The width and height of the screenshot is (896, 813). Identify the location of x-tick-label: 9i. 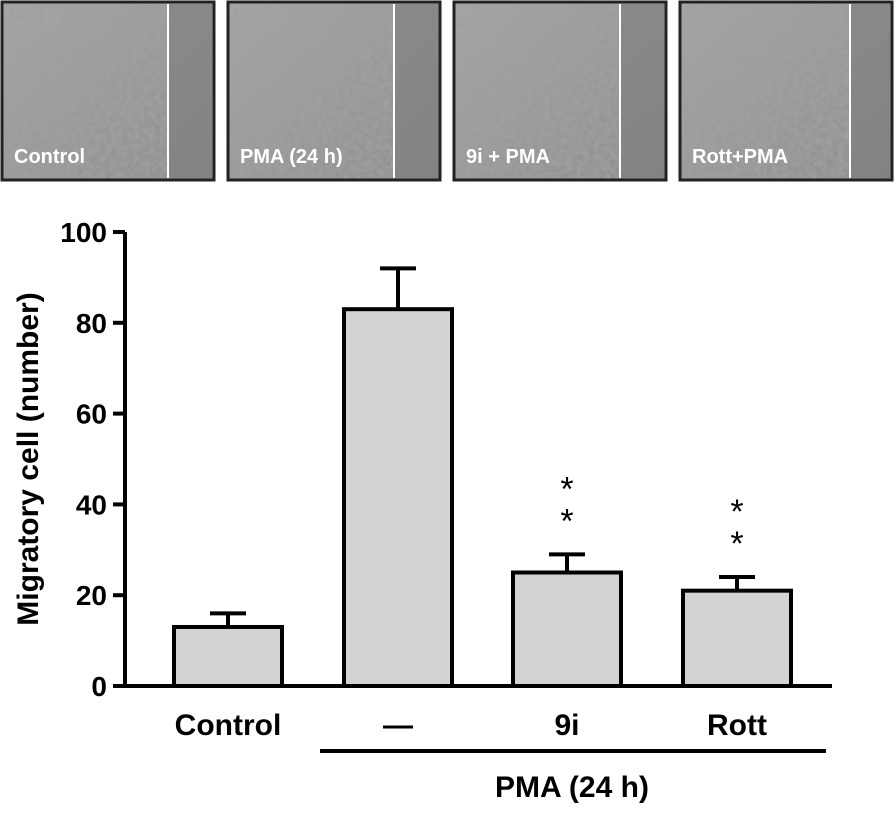
(566, 725).